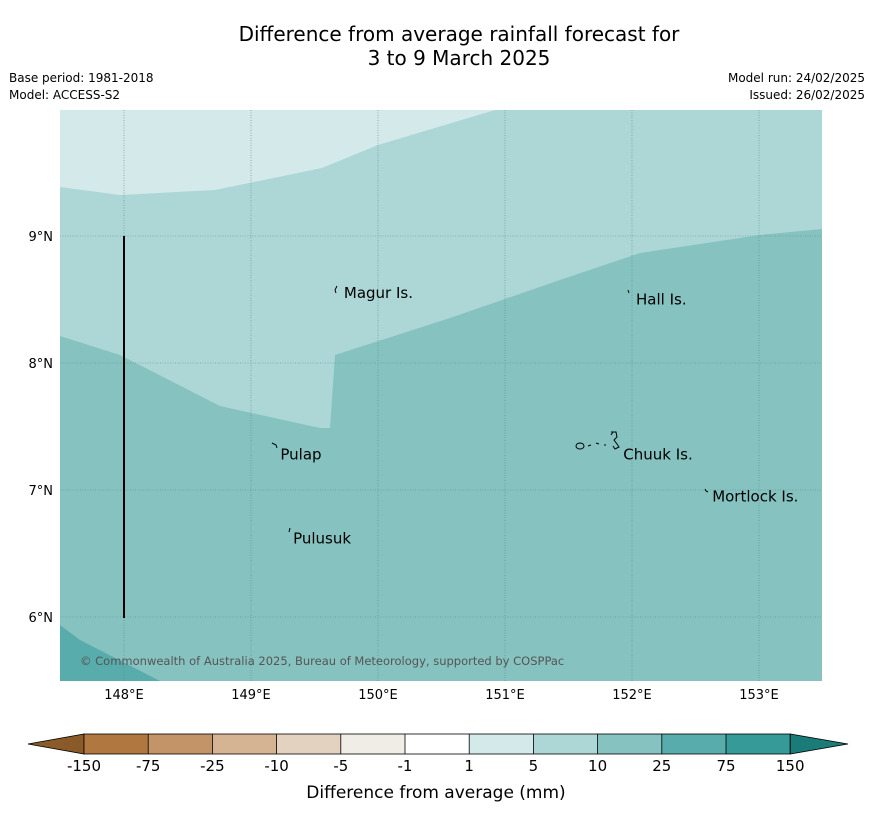 The image size is (873, 816). I want to click on colorbar-title: Difference from average (mm), so click(435, 793).